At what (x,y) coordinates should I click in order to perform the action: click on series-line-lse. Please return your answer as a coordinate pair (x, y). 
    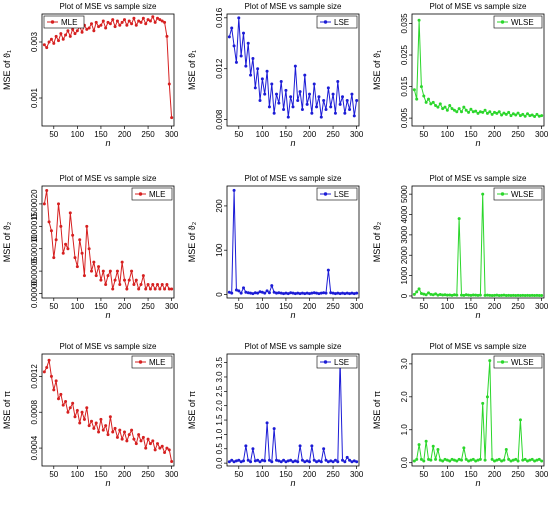
    Looking at the image, I should click on (293, 67).